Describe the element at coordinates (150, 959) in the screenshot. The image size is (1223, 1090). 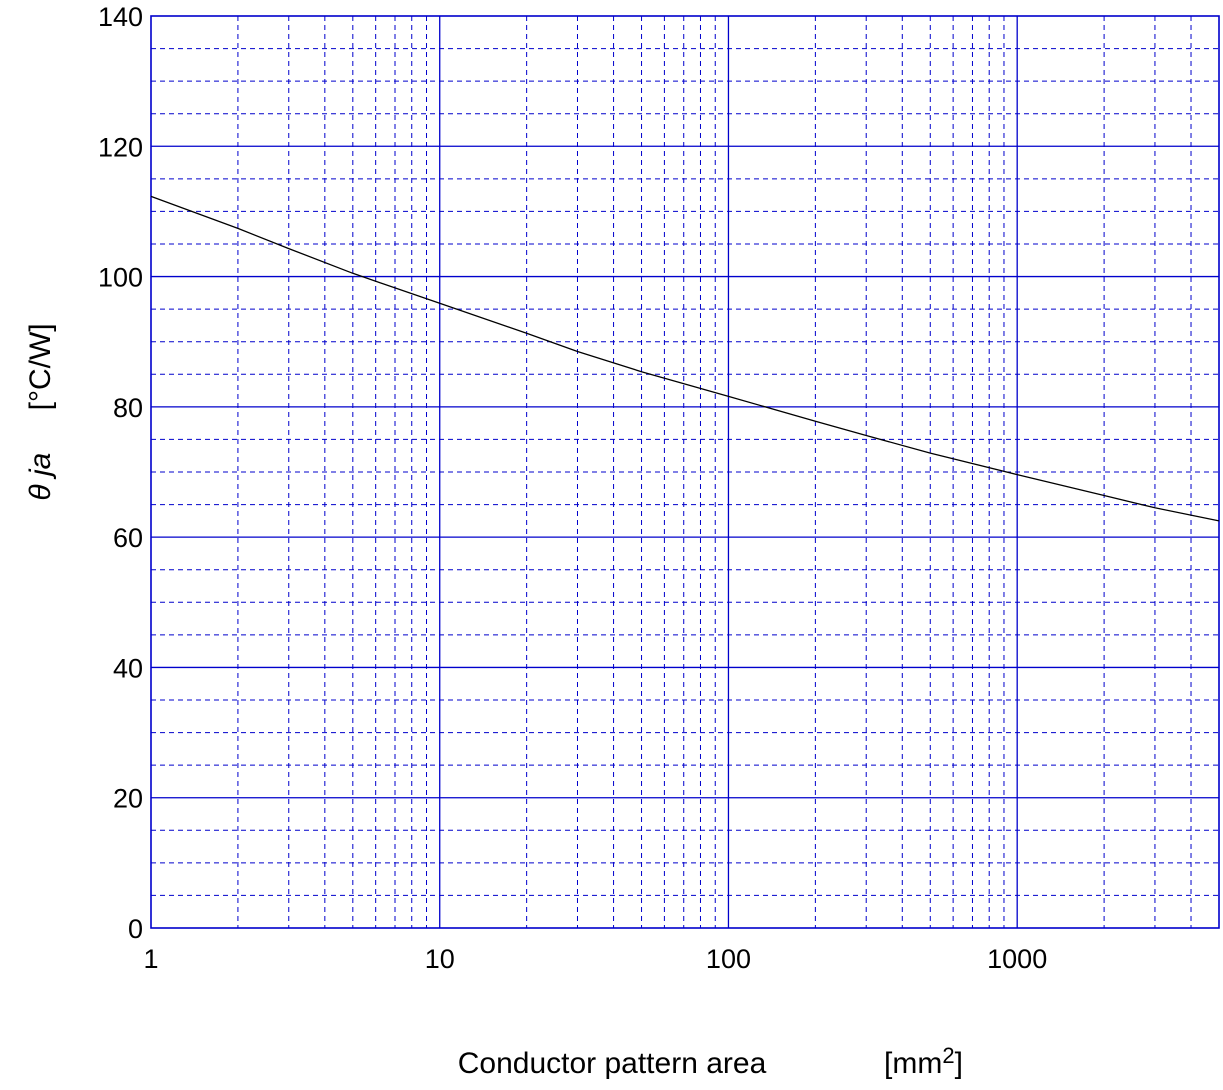
I see `x-tick-label: 1` at that location.